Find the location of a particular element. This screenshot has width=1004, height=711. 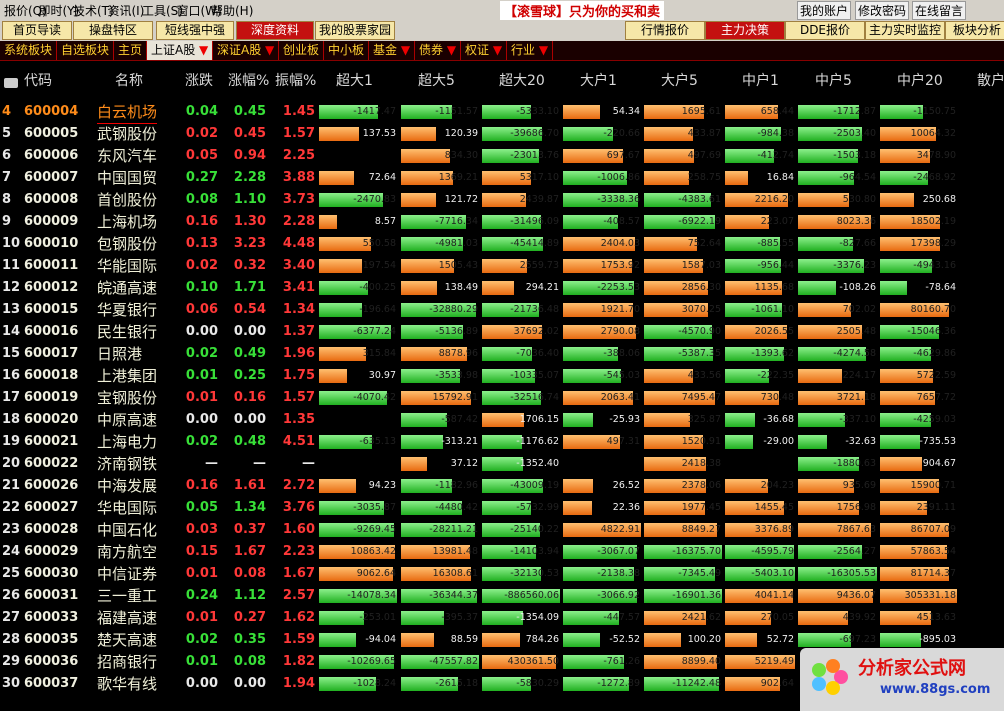

stock-name: 南方航空 is located at coordinates (127, 552).